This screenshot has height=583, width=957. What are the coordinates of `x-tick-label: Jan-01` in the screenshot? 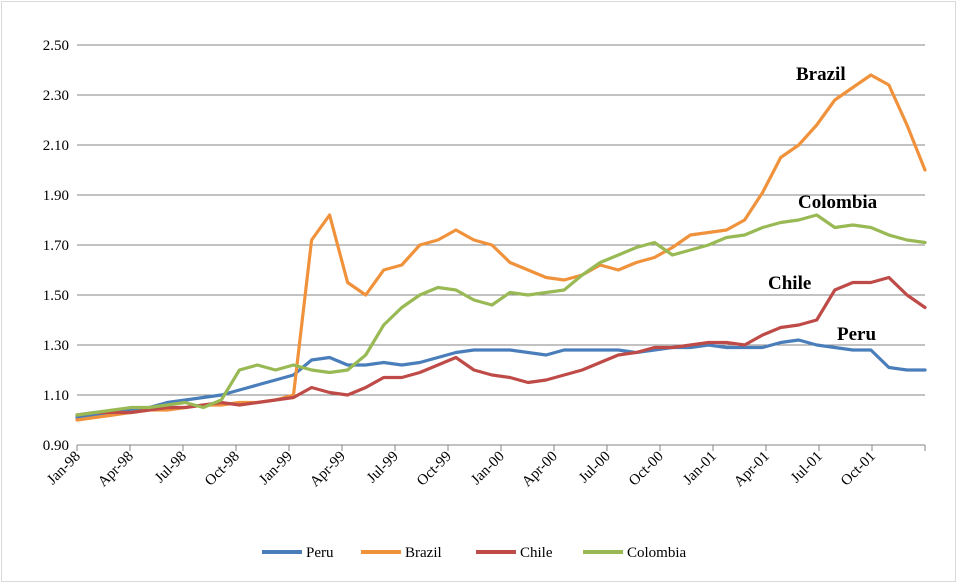 It's located at (700, 469).